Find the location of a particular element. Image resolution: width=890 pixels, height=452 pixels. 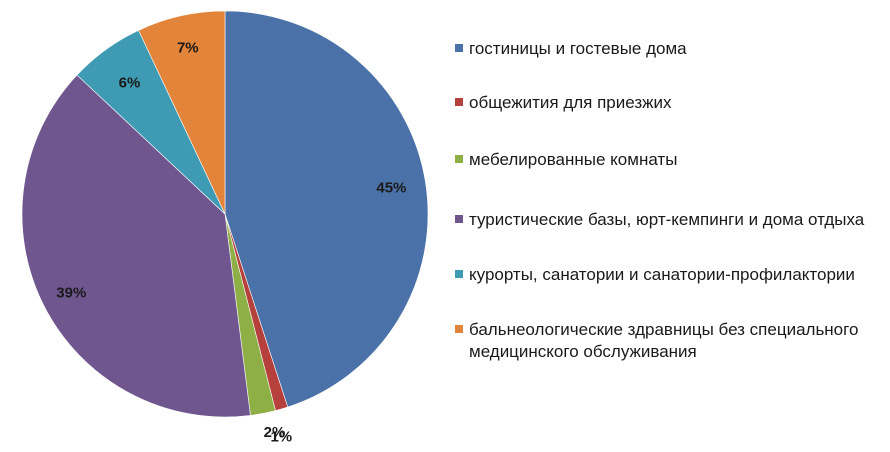

legend-swatch-tourist-bases is located at coordinates (459, 219).